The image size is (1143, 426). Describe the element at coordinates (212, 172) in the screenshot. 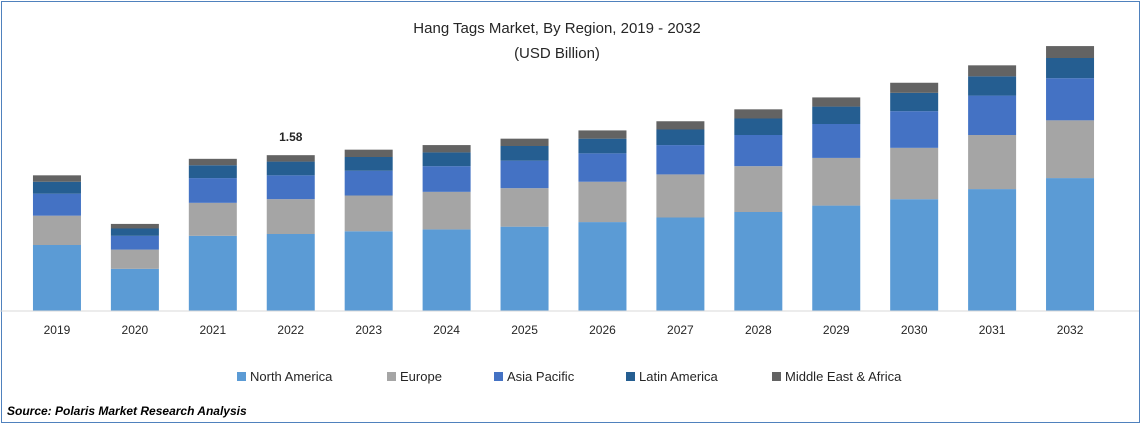

I see `bar-segment-2021-latin-america` at that location.